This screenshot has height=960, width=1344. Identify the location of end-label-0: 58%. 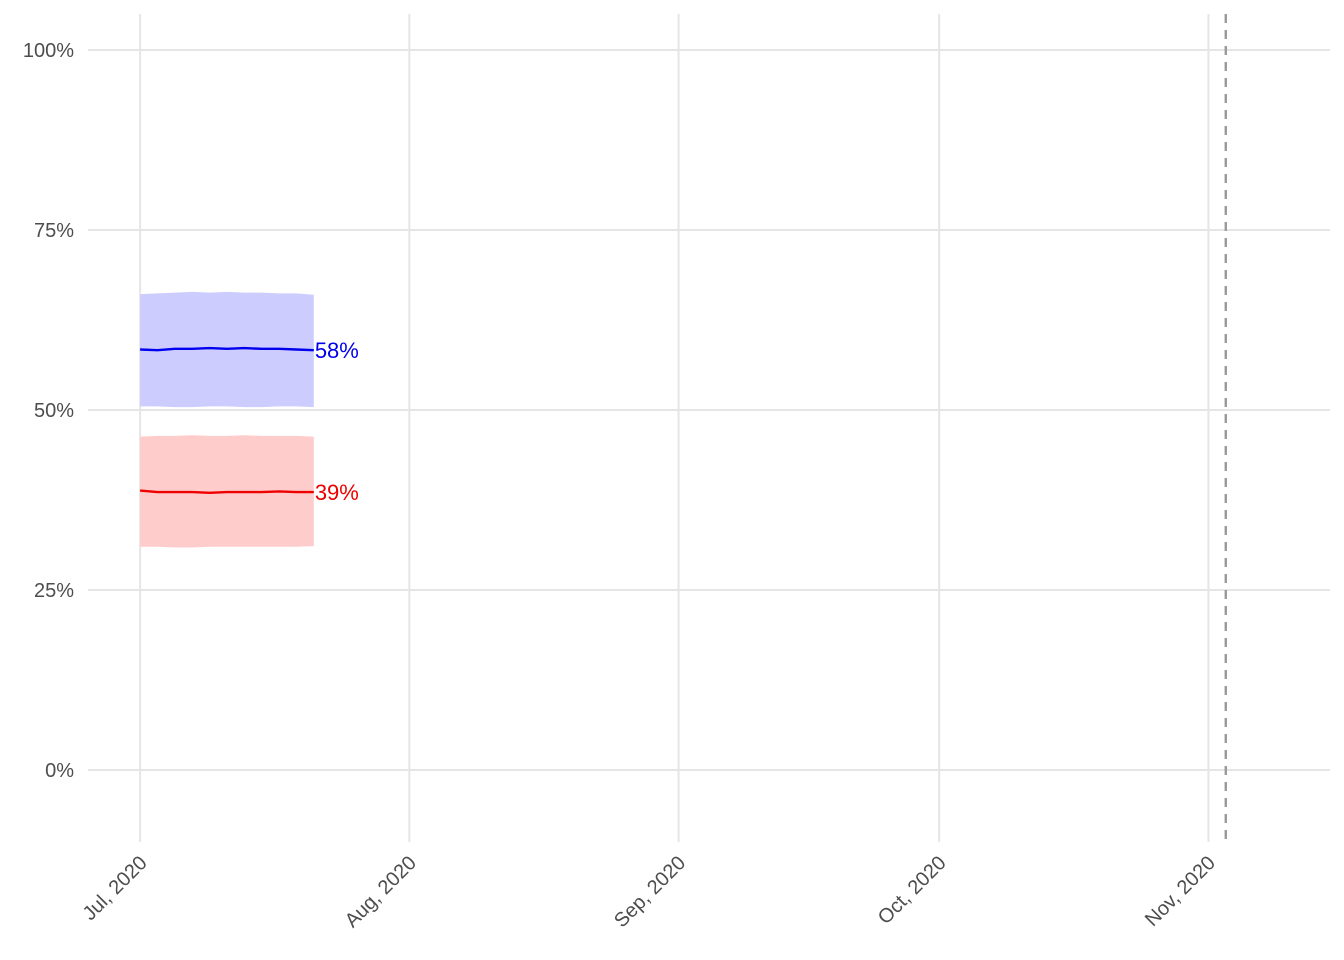
(337, 350).